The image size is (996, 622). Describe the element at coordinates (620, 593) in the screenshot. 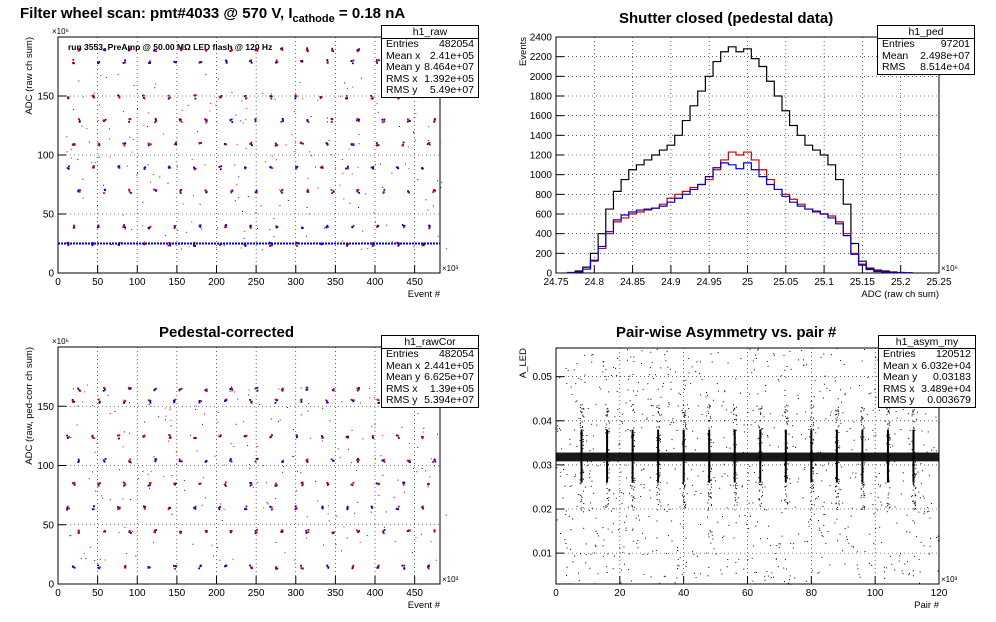

I see `x-tick-label: 20` at that location.